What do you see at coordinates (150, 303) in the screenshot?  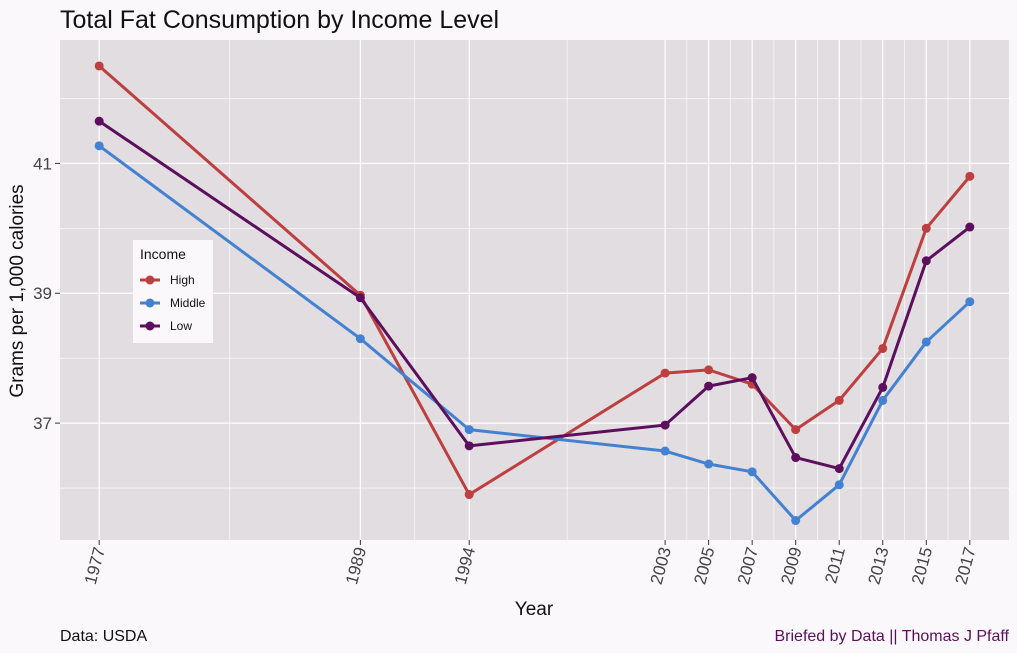 I see `legend-point-middle` at bounding box center [150, 303].